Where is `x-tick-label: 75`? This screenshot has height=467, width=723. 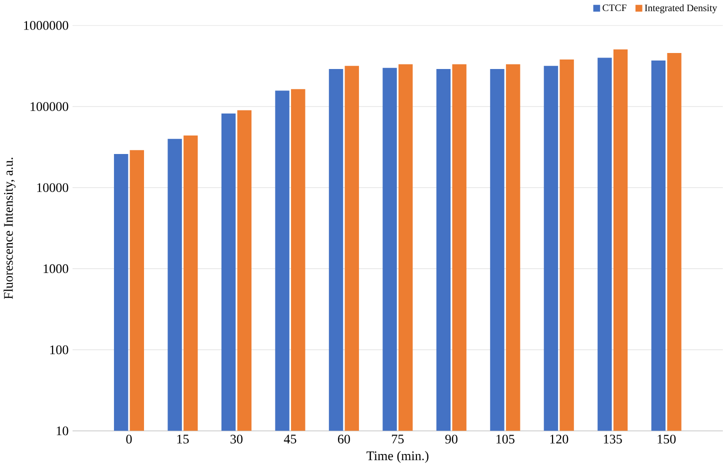
x-tick-label: 75 is located at coordinates (398, 439).